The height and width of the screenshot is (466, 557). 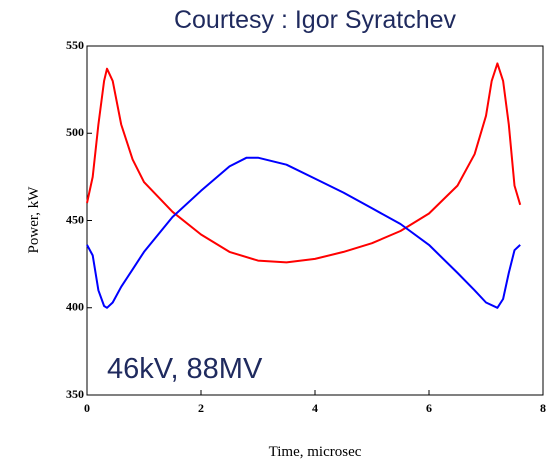 What do you see at coordinates (75, 132) in the screenshot?
I see `y-tick-label: 500` at bounding box center [75, 132].